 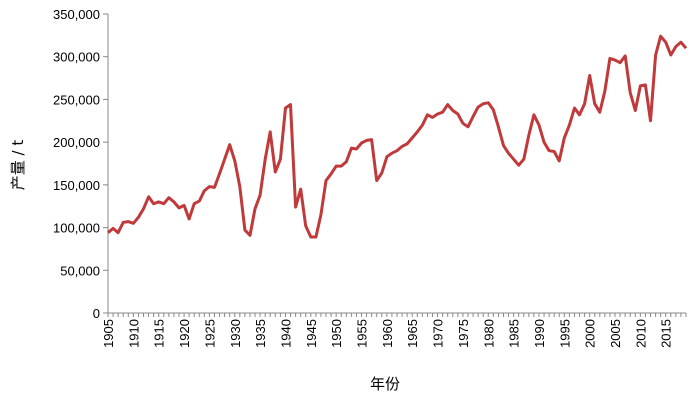 What do you see at coordinates (108, 333) in the screenshot?
I see `x-tick-label: 1905` at bounding box center [108, 333].